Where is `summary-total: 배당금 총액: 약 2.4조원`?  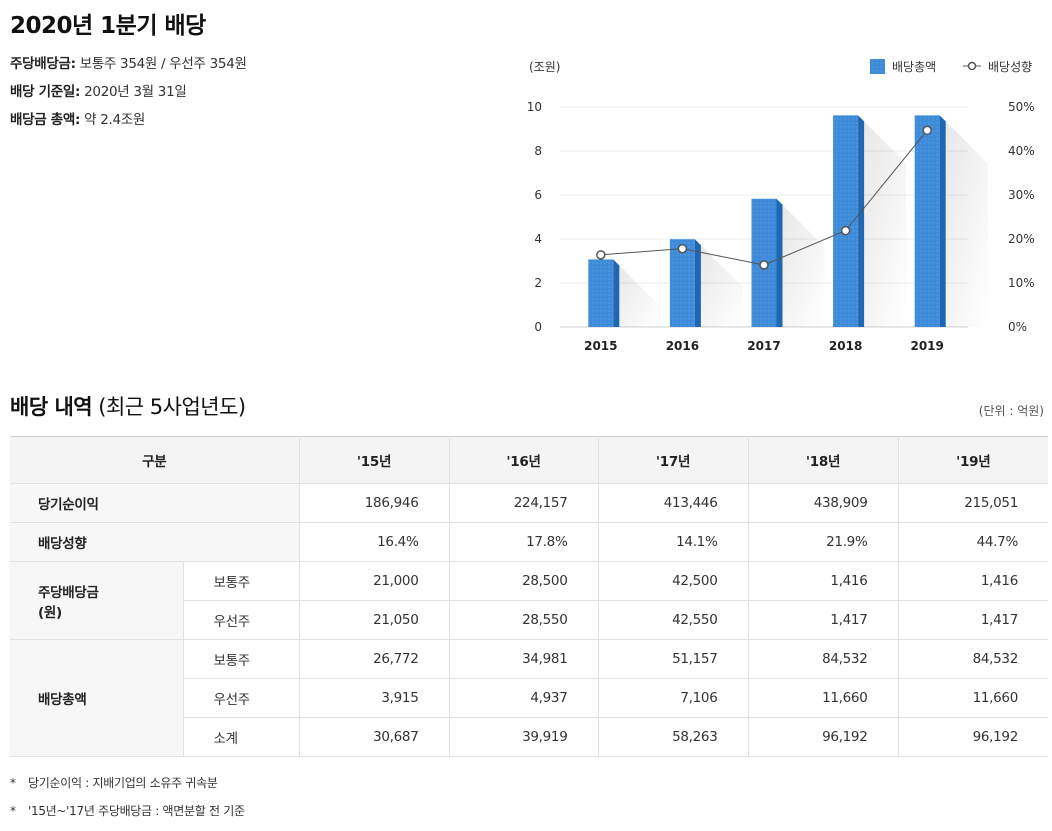
summary-total: 배당금 총액: 약 2.4조원 is located at coordinates (78, 120).